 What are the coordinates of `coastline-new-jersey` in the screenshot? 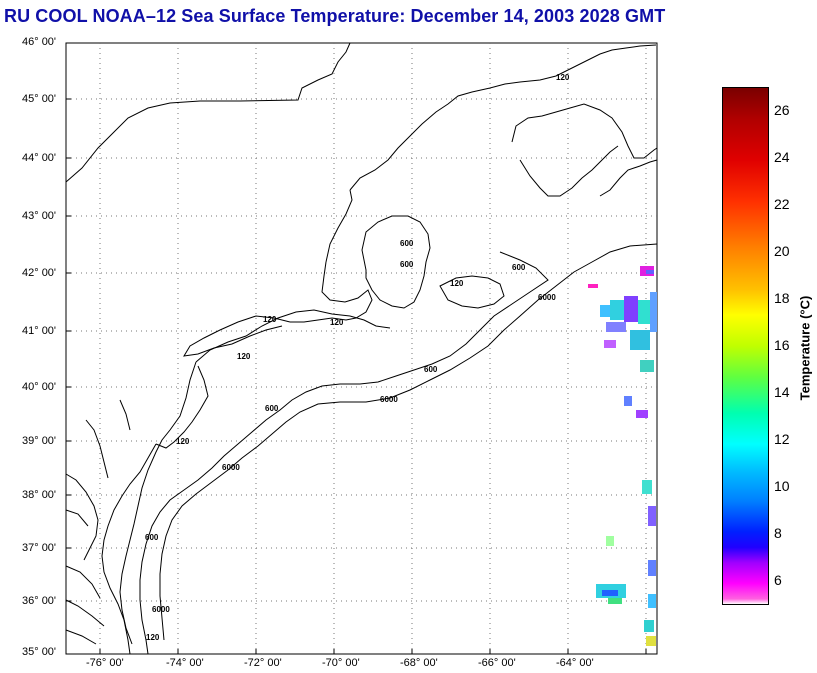 It's located at (182, 407).